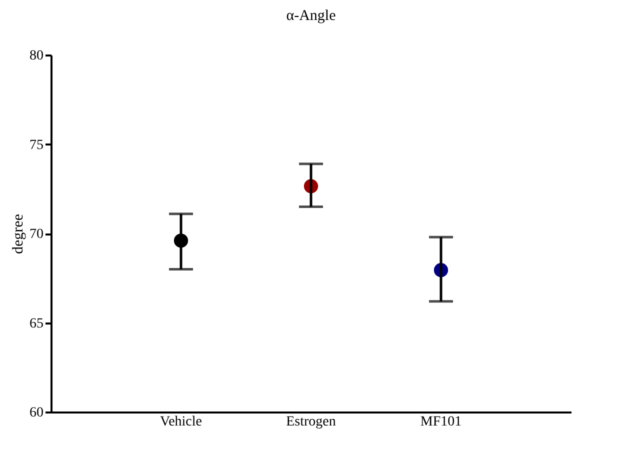 This screenshot has height=470, width=642. I want to click on y-axis-title: degree, so click(18, 234).